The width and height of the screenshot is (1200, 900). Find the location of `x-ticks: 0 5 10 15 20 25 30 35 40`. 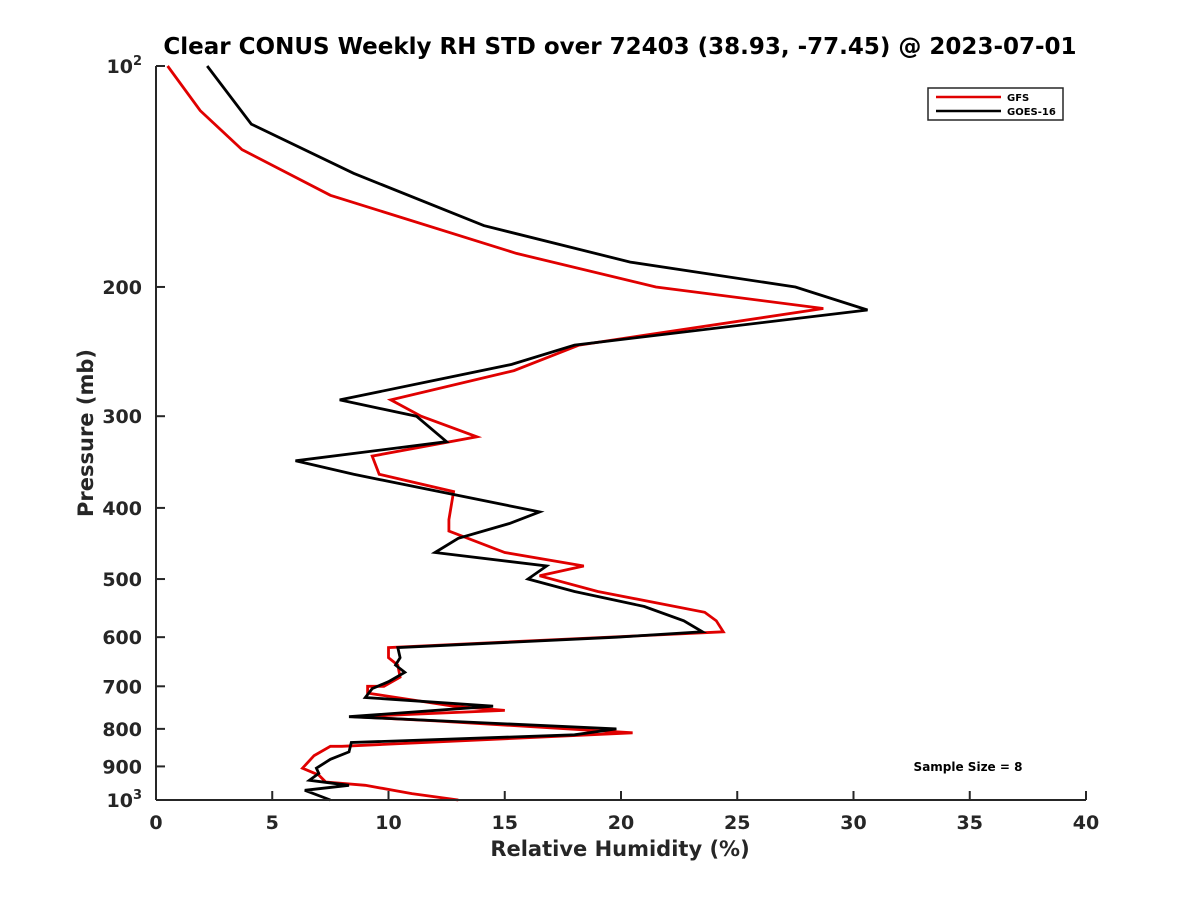

x-ticks: 0 5 10 15 20 25 30 35 40 is located at coordinates (624, 812).